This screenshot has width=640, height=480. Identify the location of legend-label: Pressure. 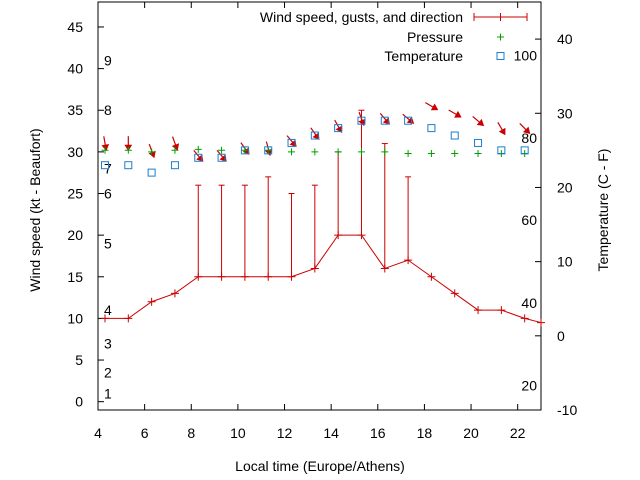
(435, 37).